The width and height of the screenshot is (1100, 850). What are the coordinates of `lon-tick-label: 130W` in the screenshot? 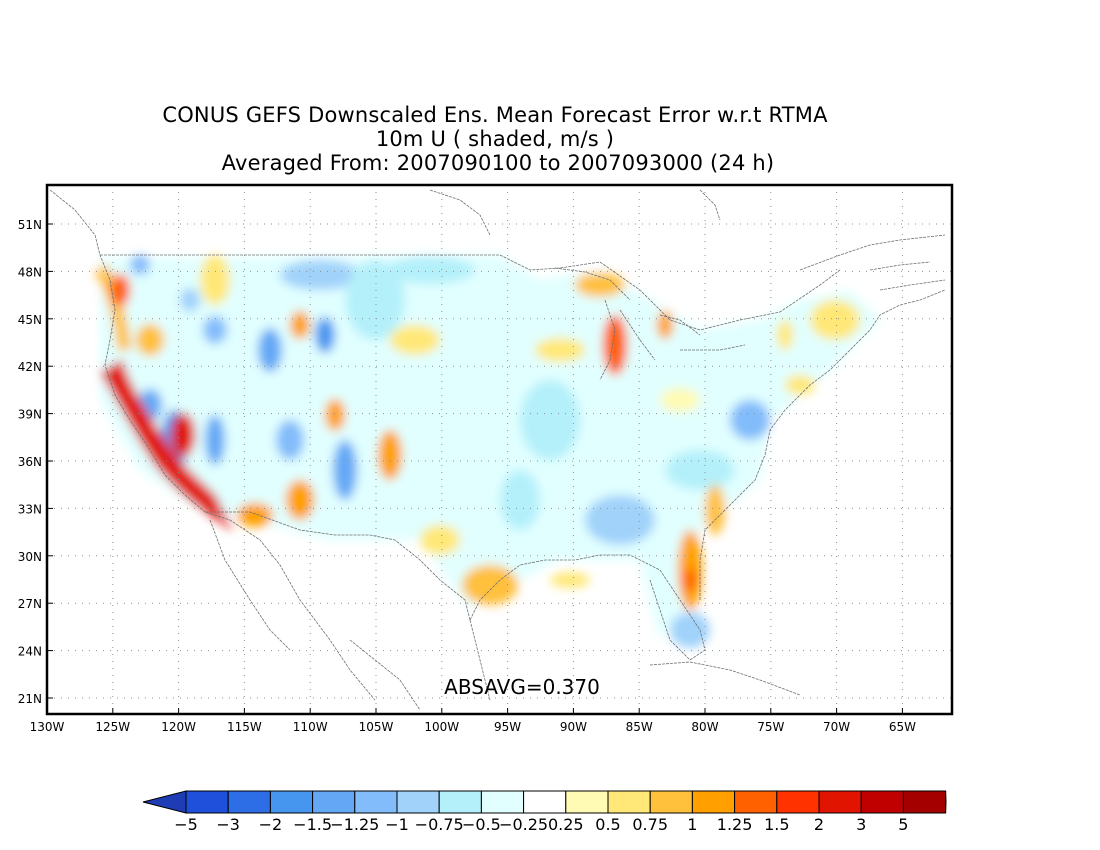 It's located at (47, 727).